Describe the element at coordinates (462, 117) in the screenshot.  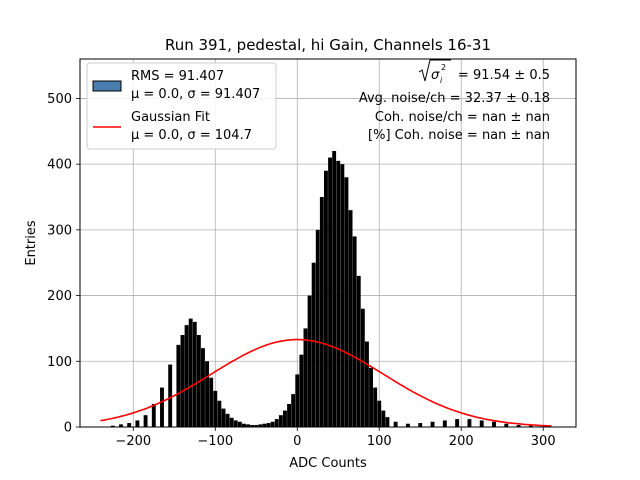
I see `annotation-coh-noise: Coh. noise/ch = nan ± nan` at that location.